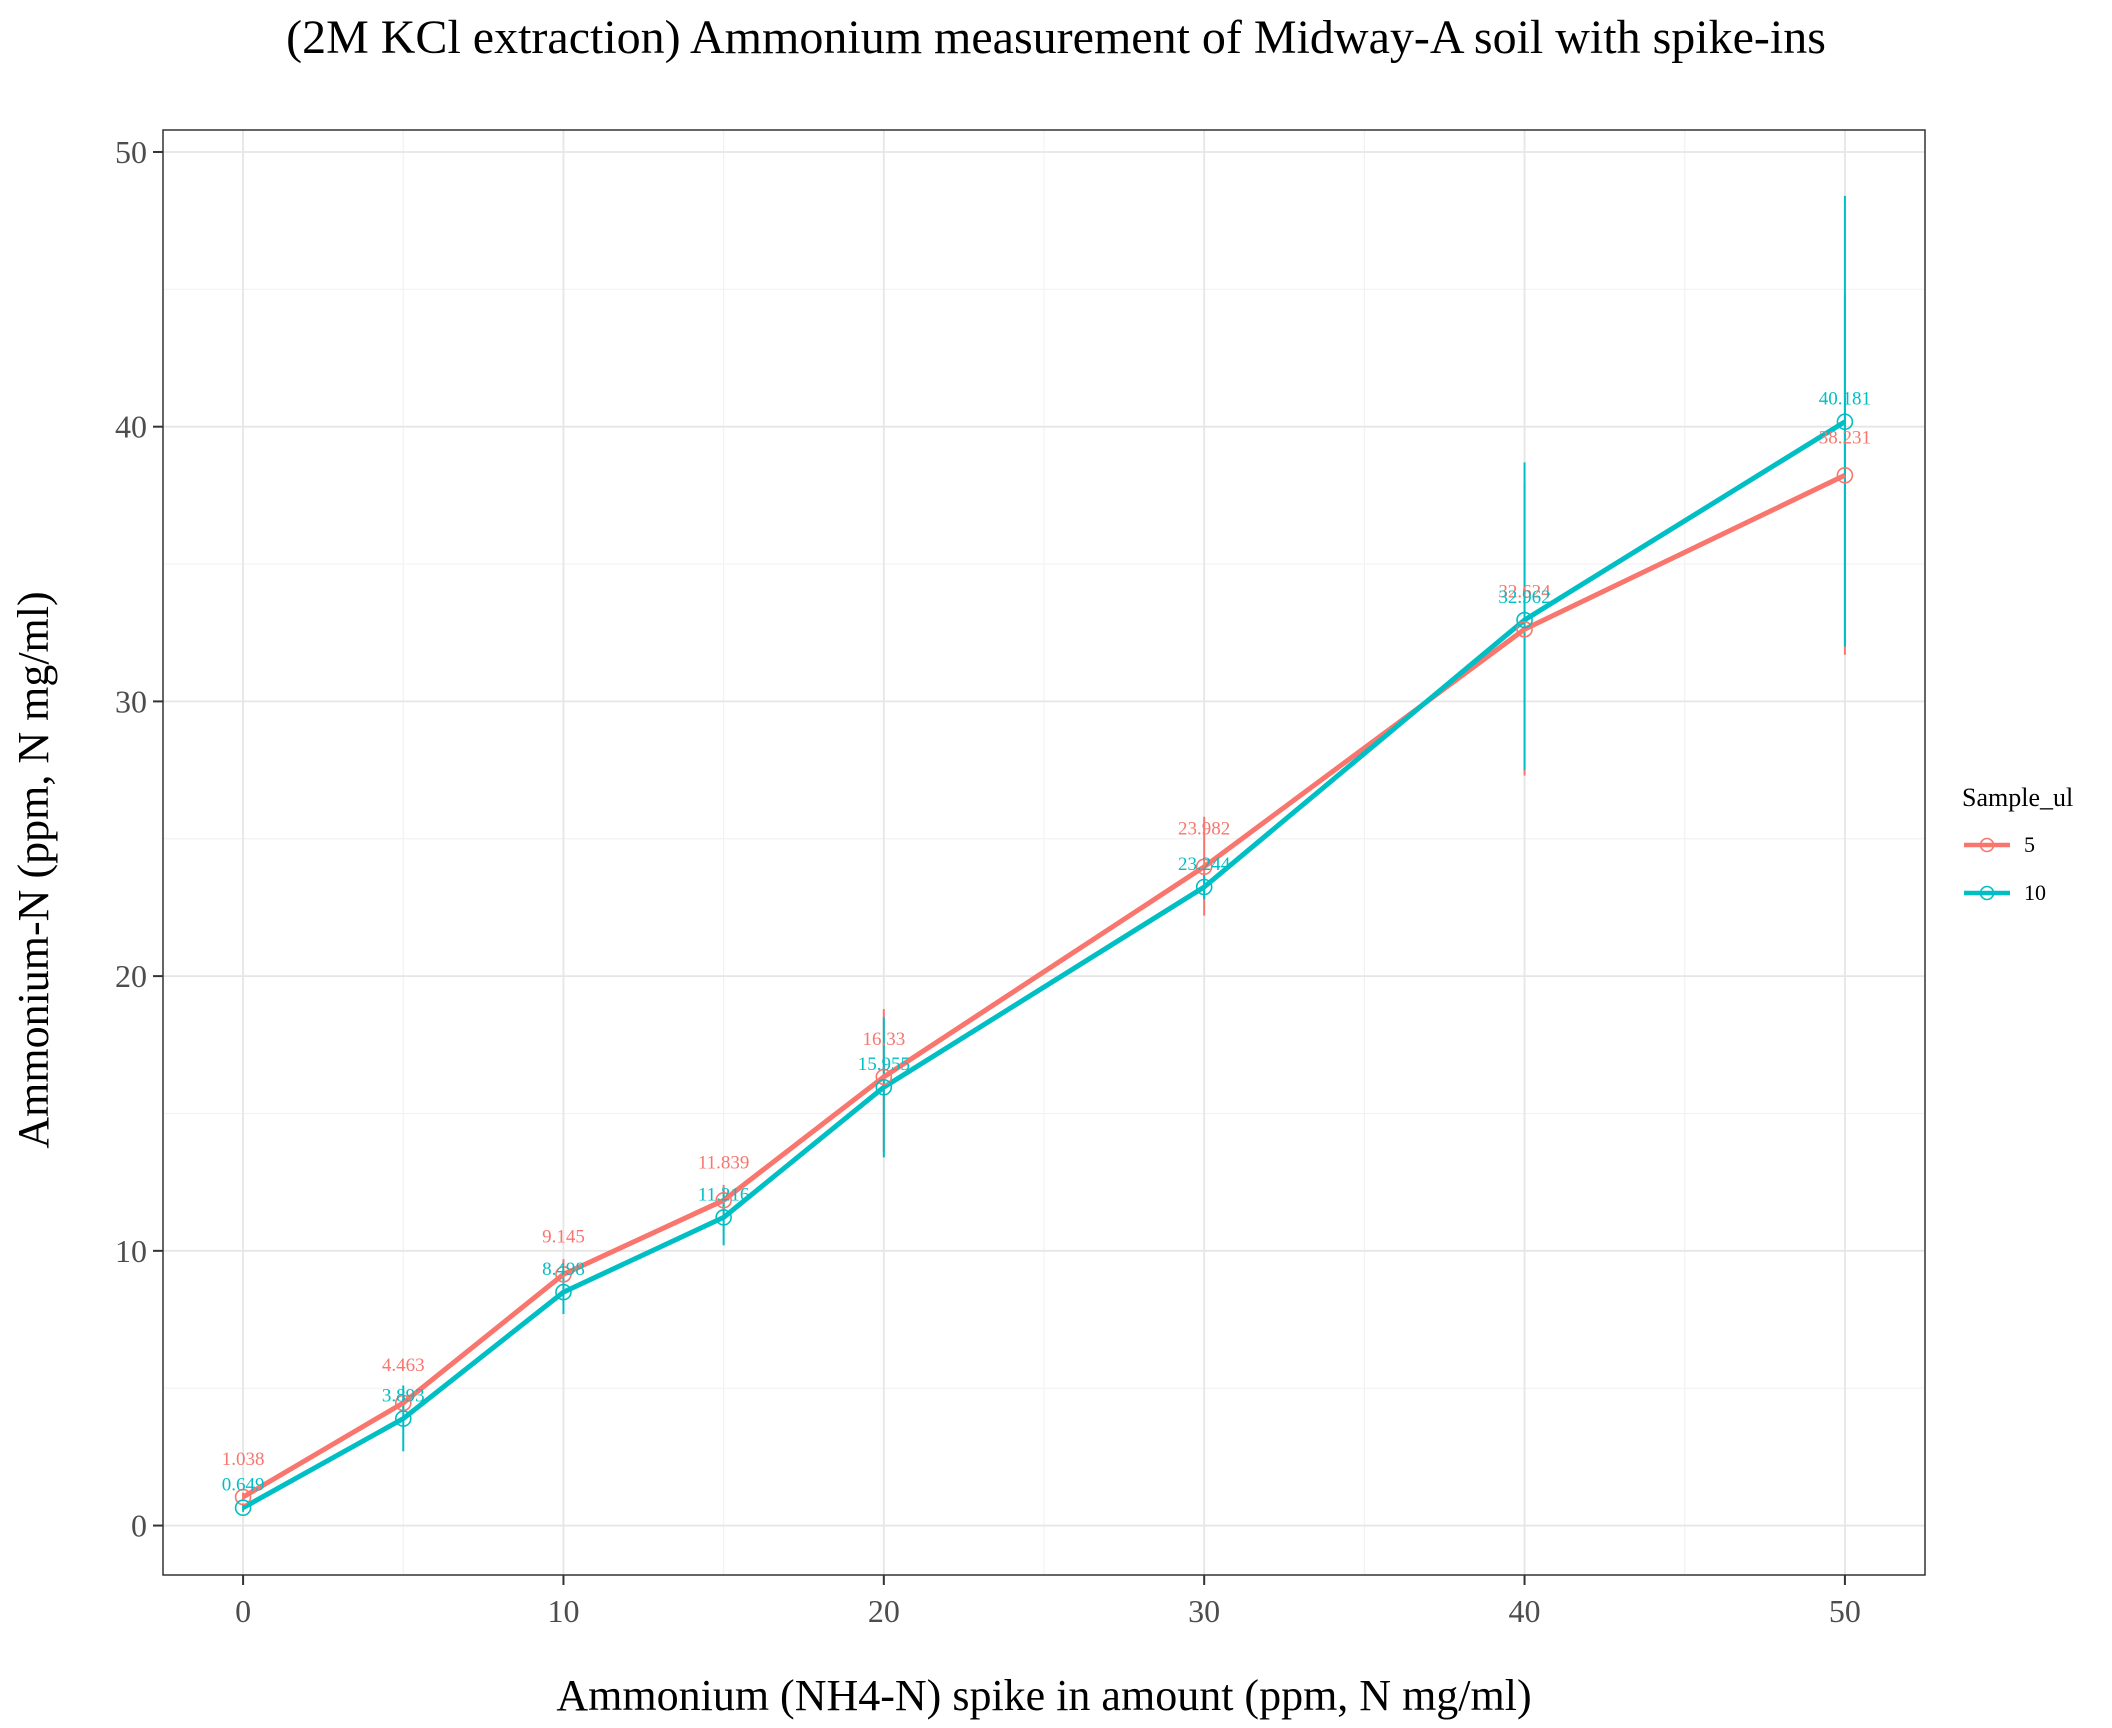  I want to click on y-tick-label: 50, so click(131, 152).